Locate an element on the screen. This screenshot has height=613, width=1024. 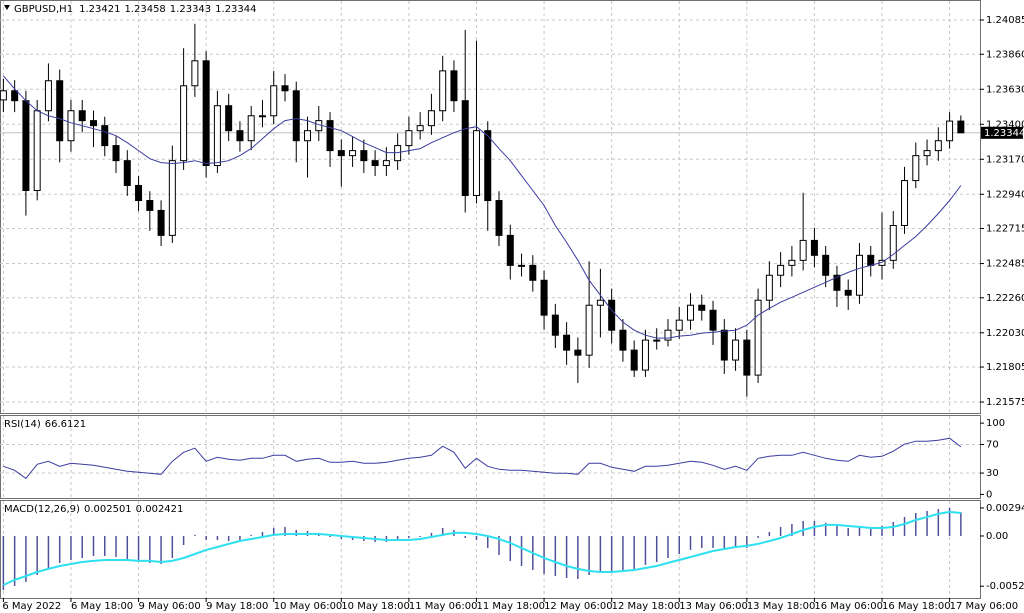
x-tick-label: 6 May 2022 is located at coordinates (31, 606).